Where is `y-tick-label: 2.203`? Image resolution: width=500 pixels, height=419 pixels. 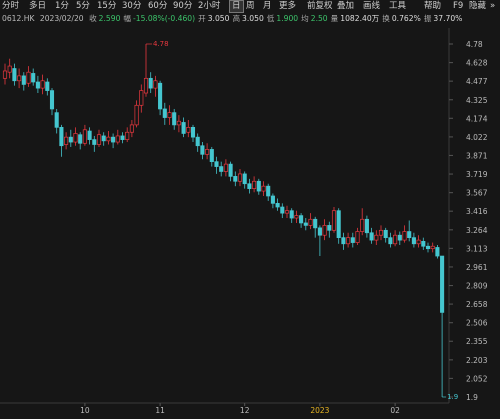
y-tick-label: 2.203 is located at coordinates (477, 360).